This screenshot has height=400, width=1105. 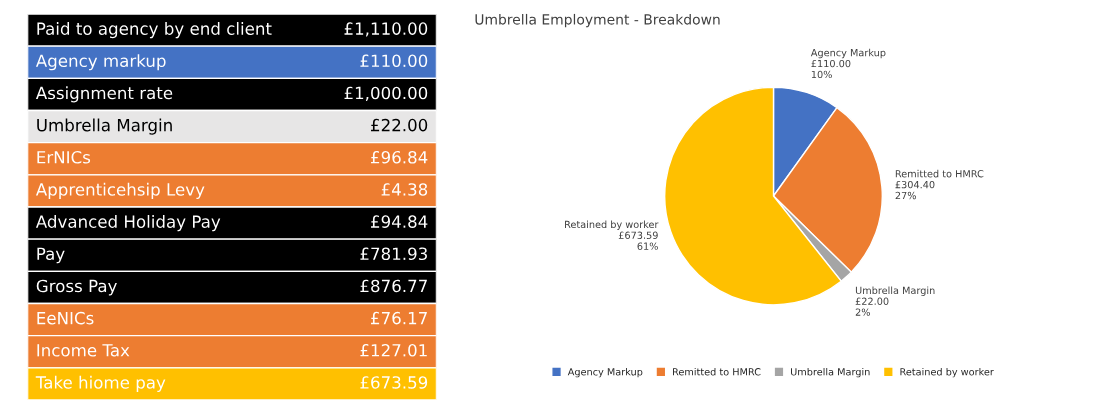 I want to click on data-label: £876.77, so click(x=393, y=286).